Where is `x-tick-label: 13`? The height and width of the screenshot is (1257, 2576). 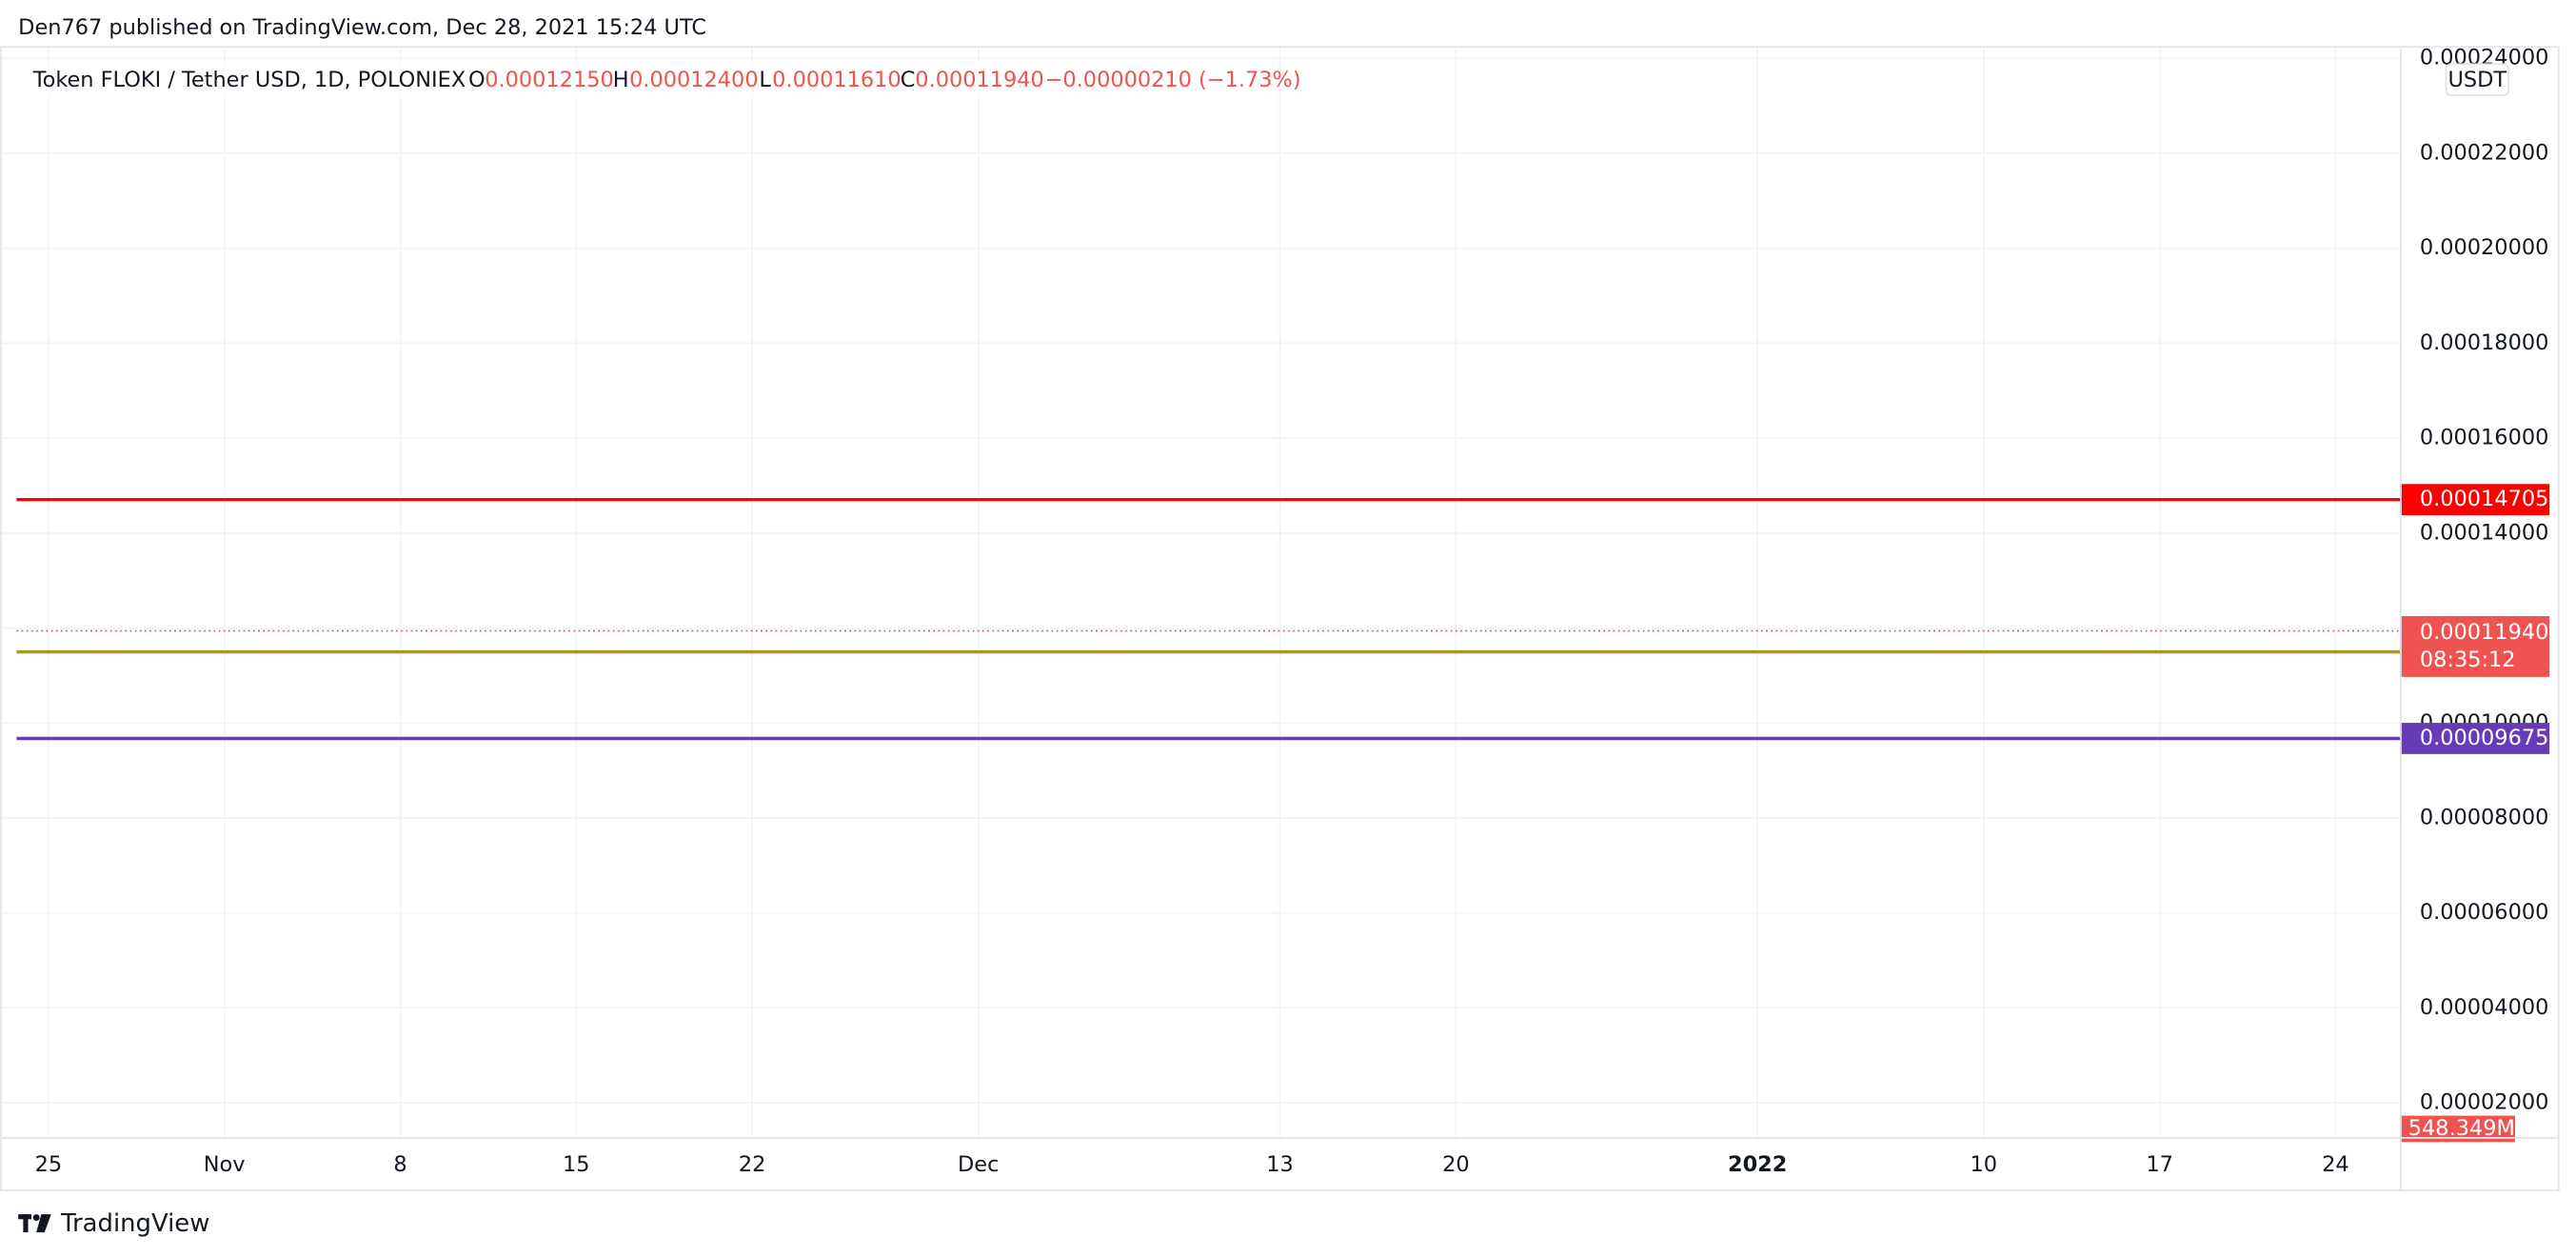
x-tick-label: 13 is located at coordinates (1280, 1164).